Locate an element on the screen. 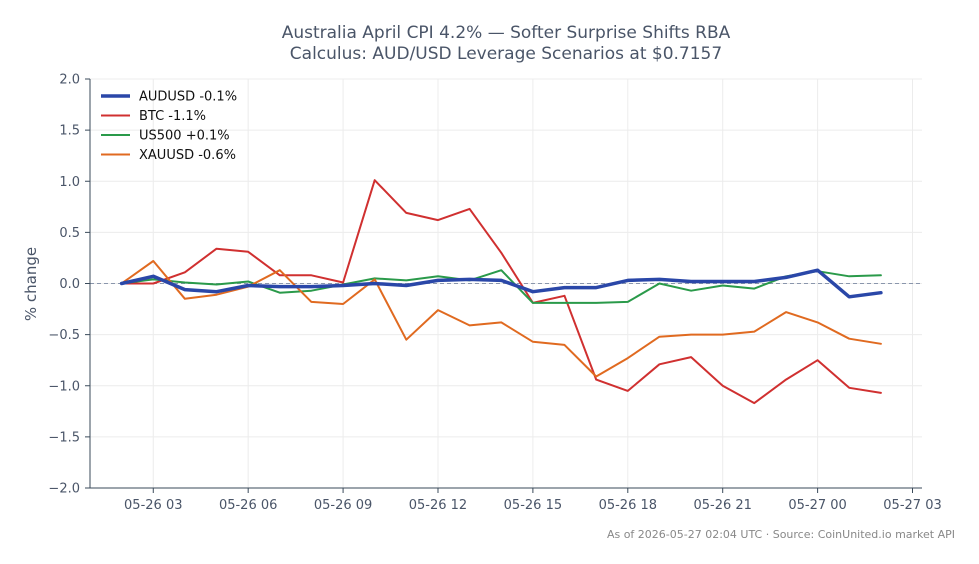 Image resolution: width=979 pixels, height=564 pixels. y-axis-label: % change is located at coordinates (31, 284).